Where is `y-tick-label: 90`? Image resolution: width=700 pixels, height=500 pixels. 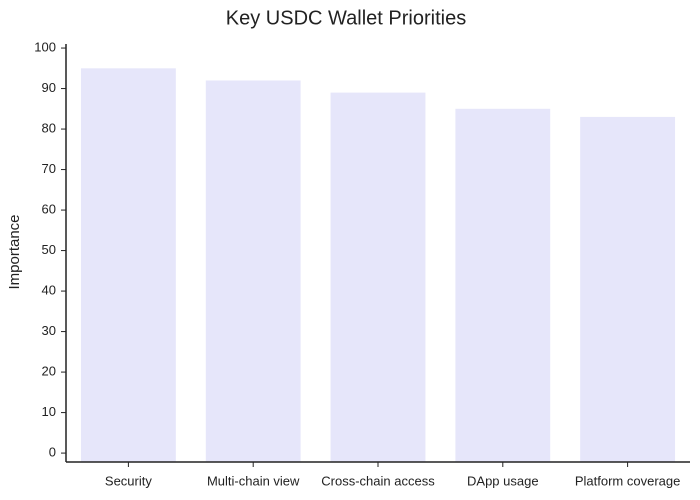
y-tick-label: 90 is located at coordinates (49, 87).